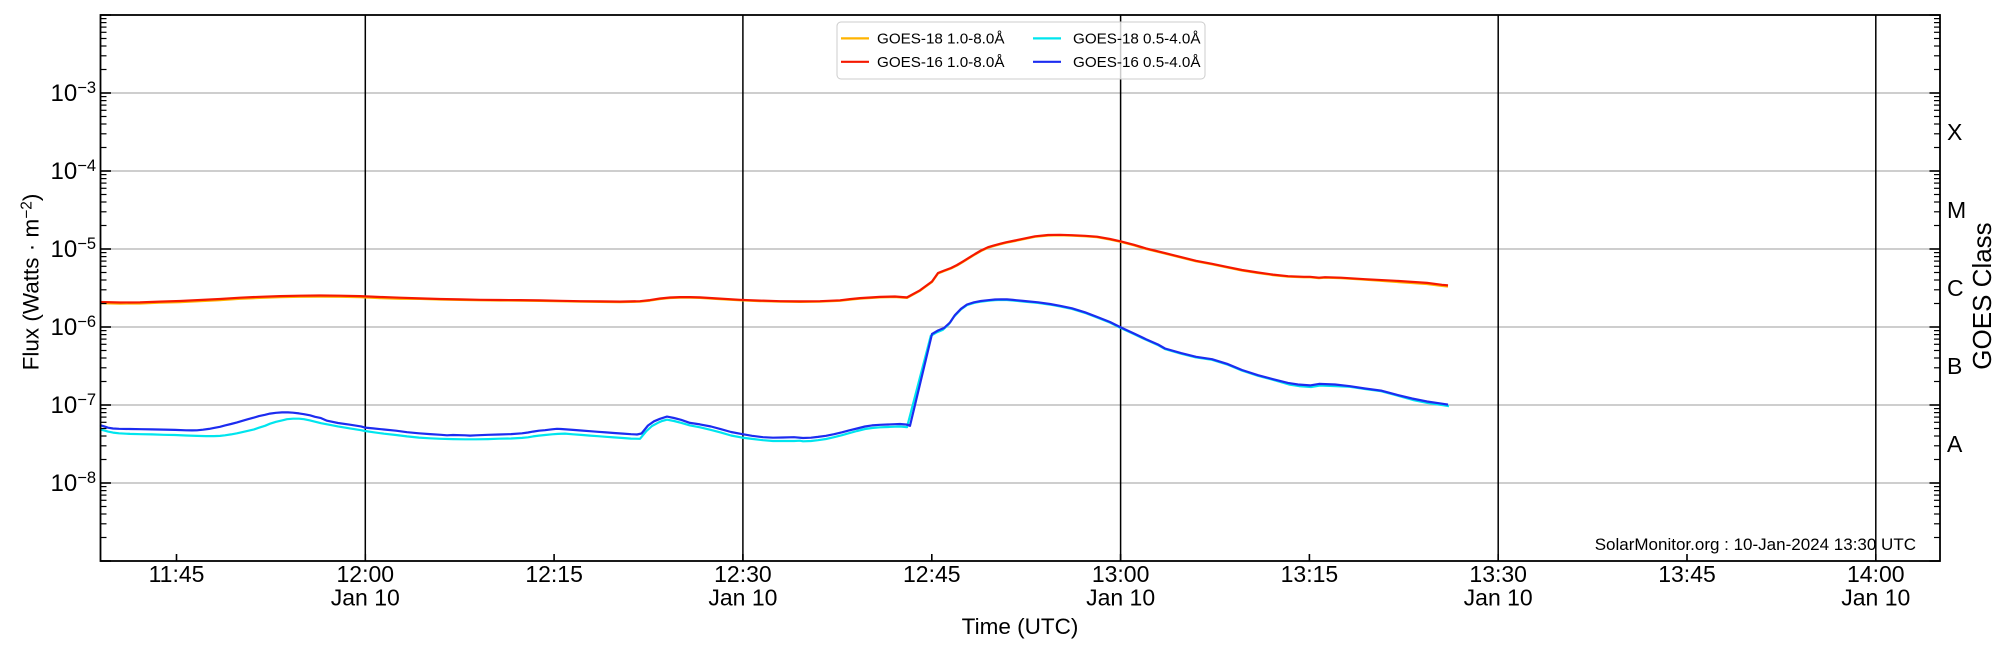 The width and height of the screenshot is (2000, 650). Describe the element at coordinates (1955, 288) in the screenshot. I see `svg-text: C` at that location.